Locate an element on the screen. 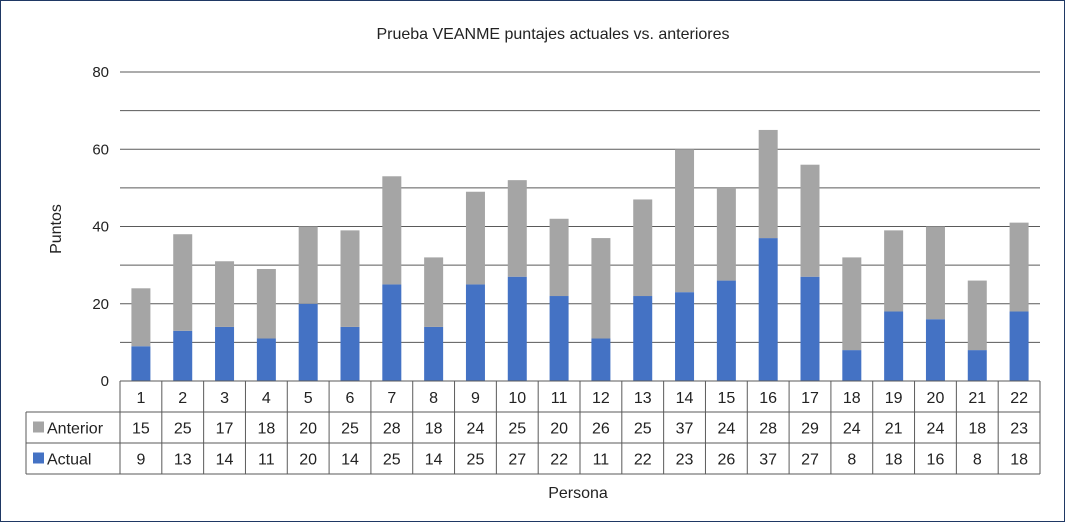  category-label: 12 is located at coordinates (601, 398).